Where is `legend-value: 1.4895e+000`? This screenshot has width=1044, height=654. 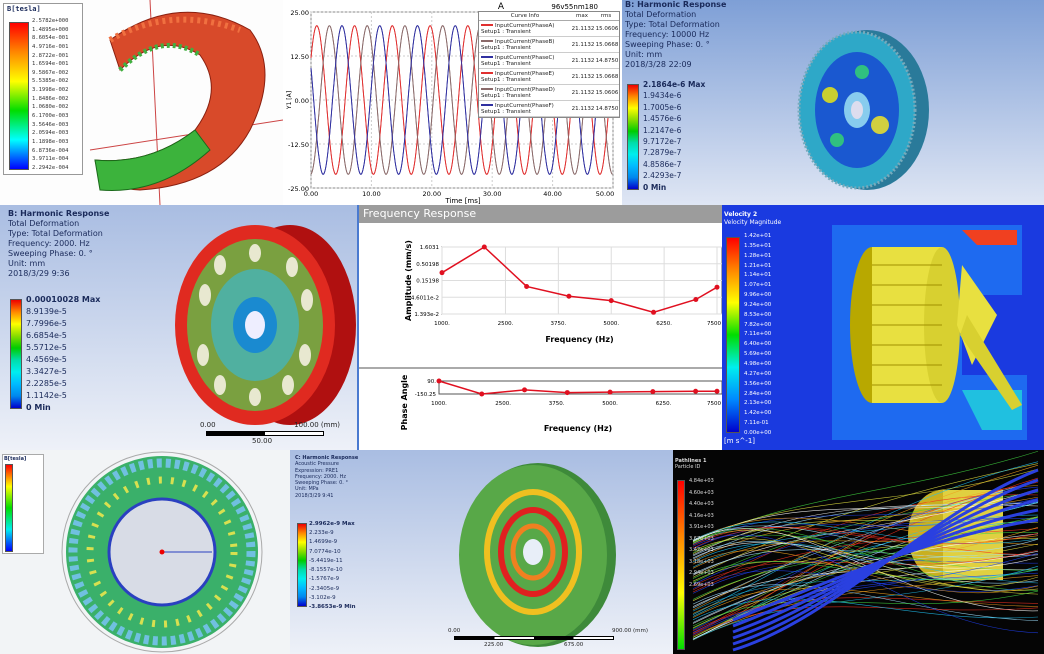 legend-value: 1.4895e+000 is located at coordinates (50, 29).